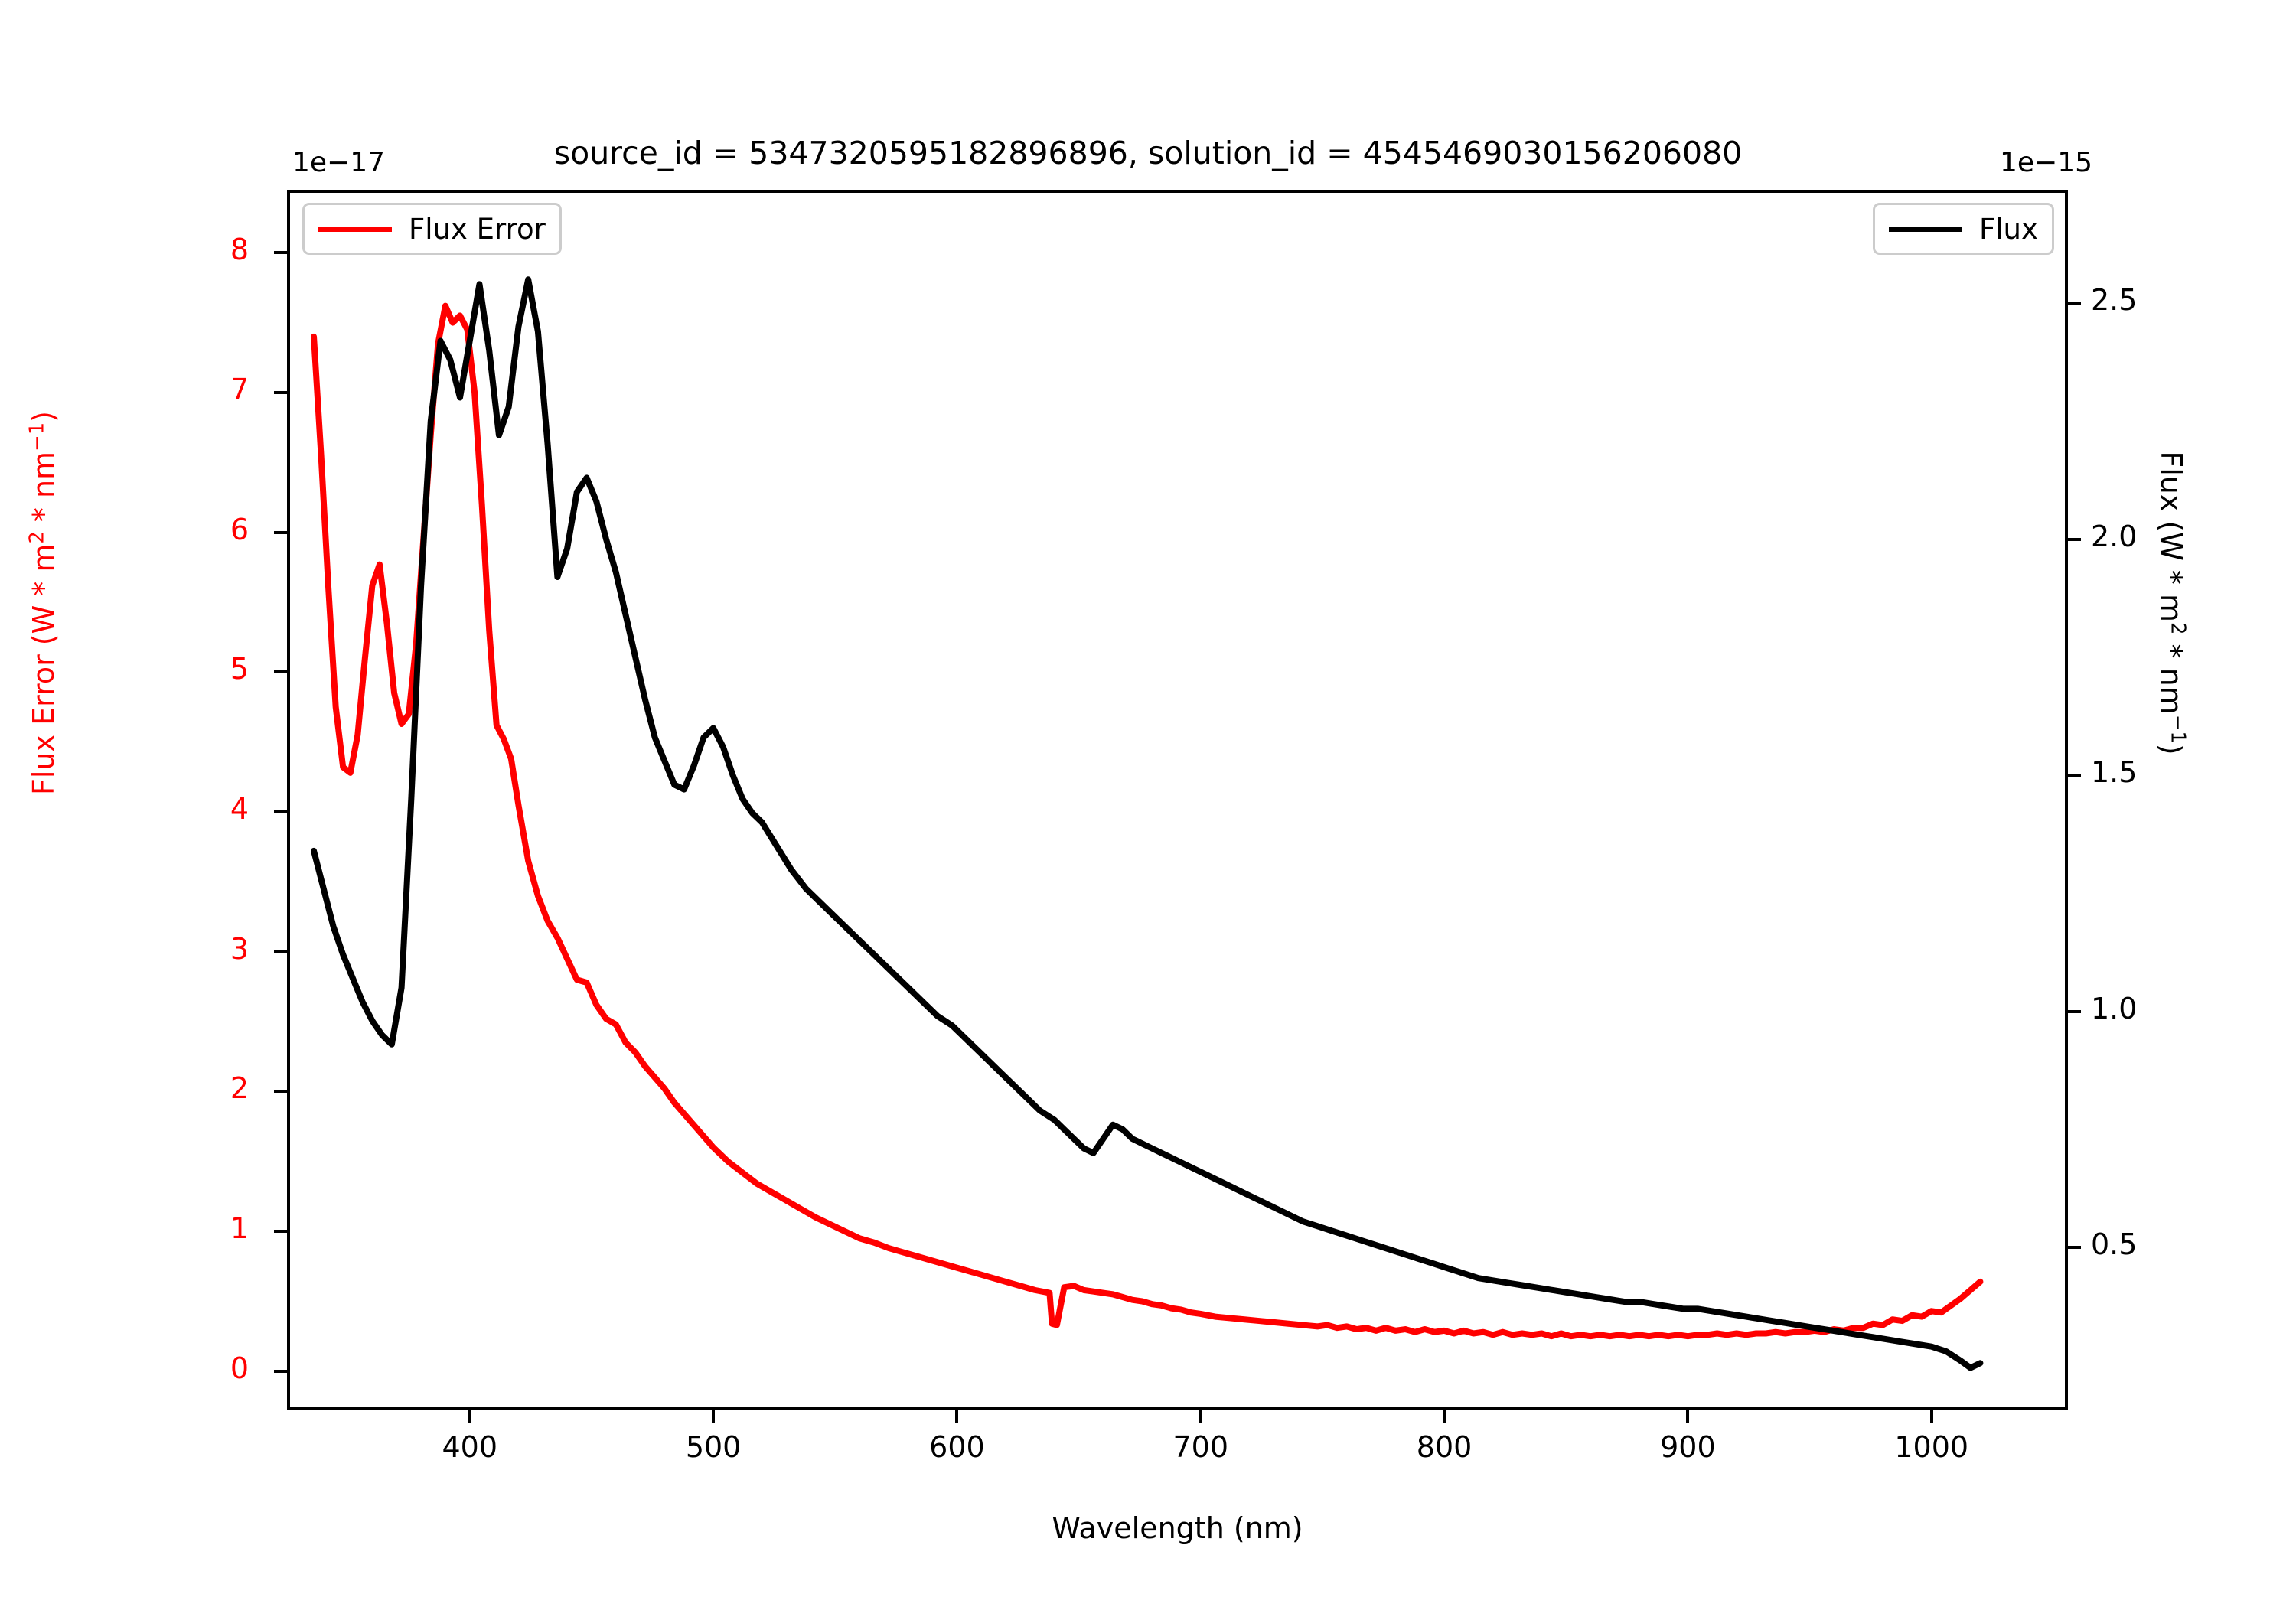 The height and width of the screenshot is (1607, 2296). What do you see at coordinates (42, 603) in the screenshot?
I see `left-axis-title: Flux Error (W * m2 * nm−1)` at bounding box center [42, 603].